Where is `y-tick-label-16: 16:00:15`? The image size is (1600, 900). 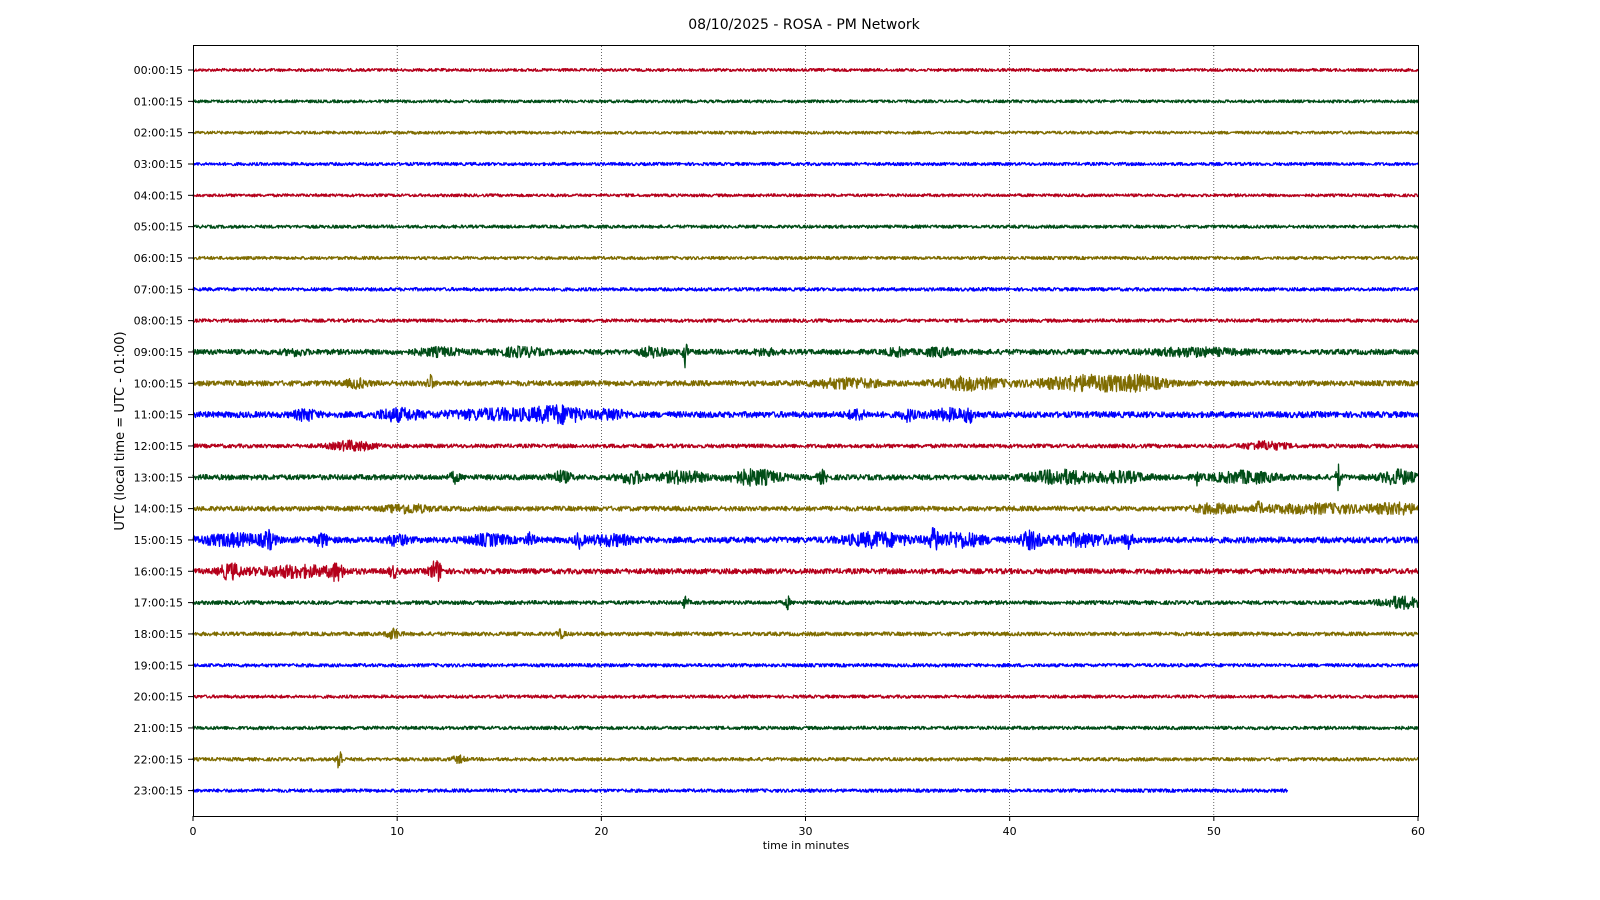 y-tick-label-16: 16:00:15 is located at coordinates (158, 571).